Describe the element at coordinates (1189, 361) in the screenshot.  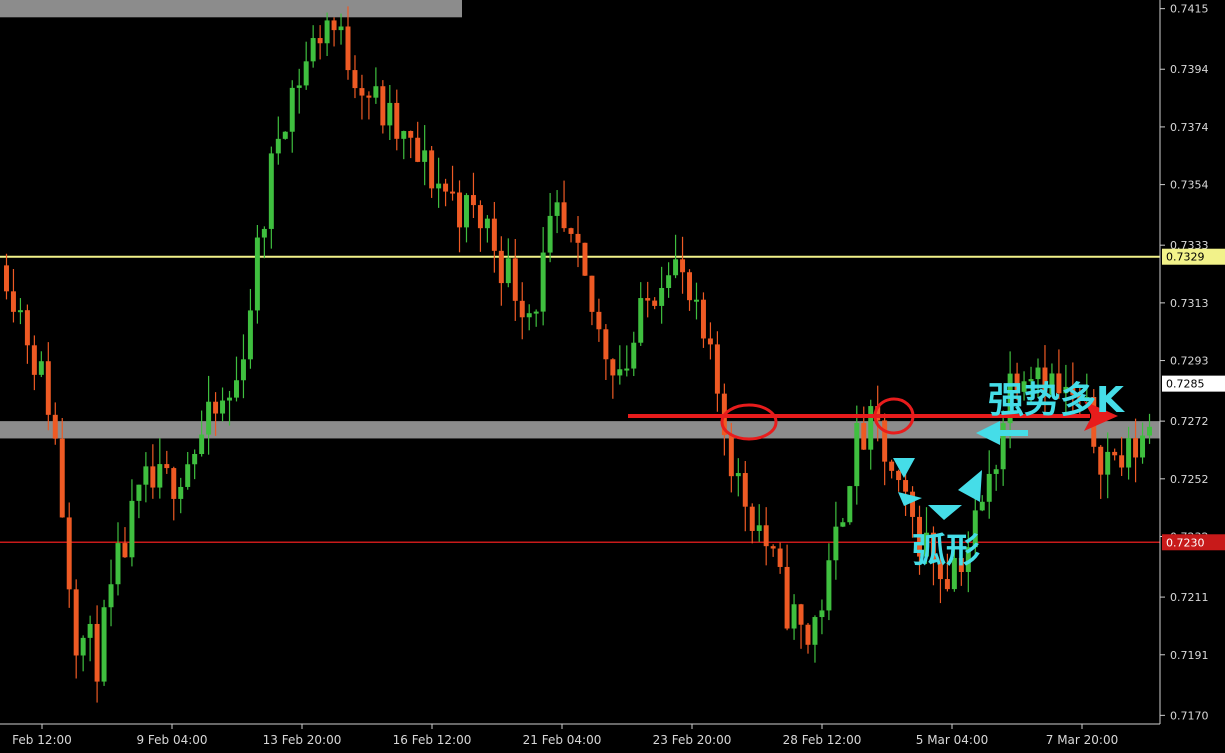
I see `y-tick-label: 0.7293` at that location.